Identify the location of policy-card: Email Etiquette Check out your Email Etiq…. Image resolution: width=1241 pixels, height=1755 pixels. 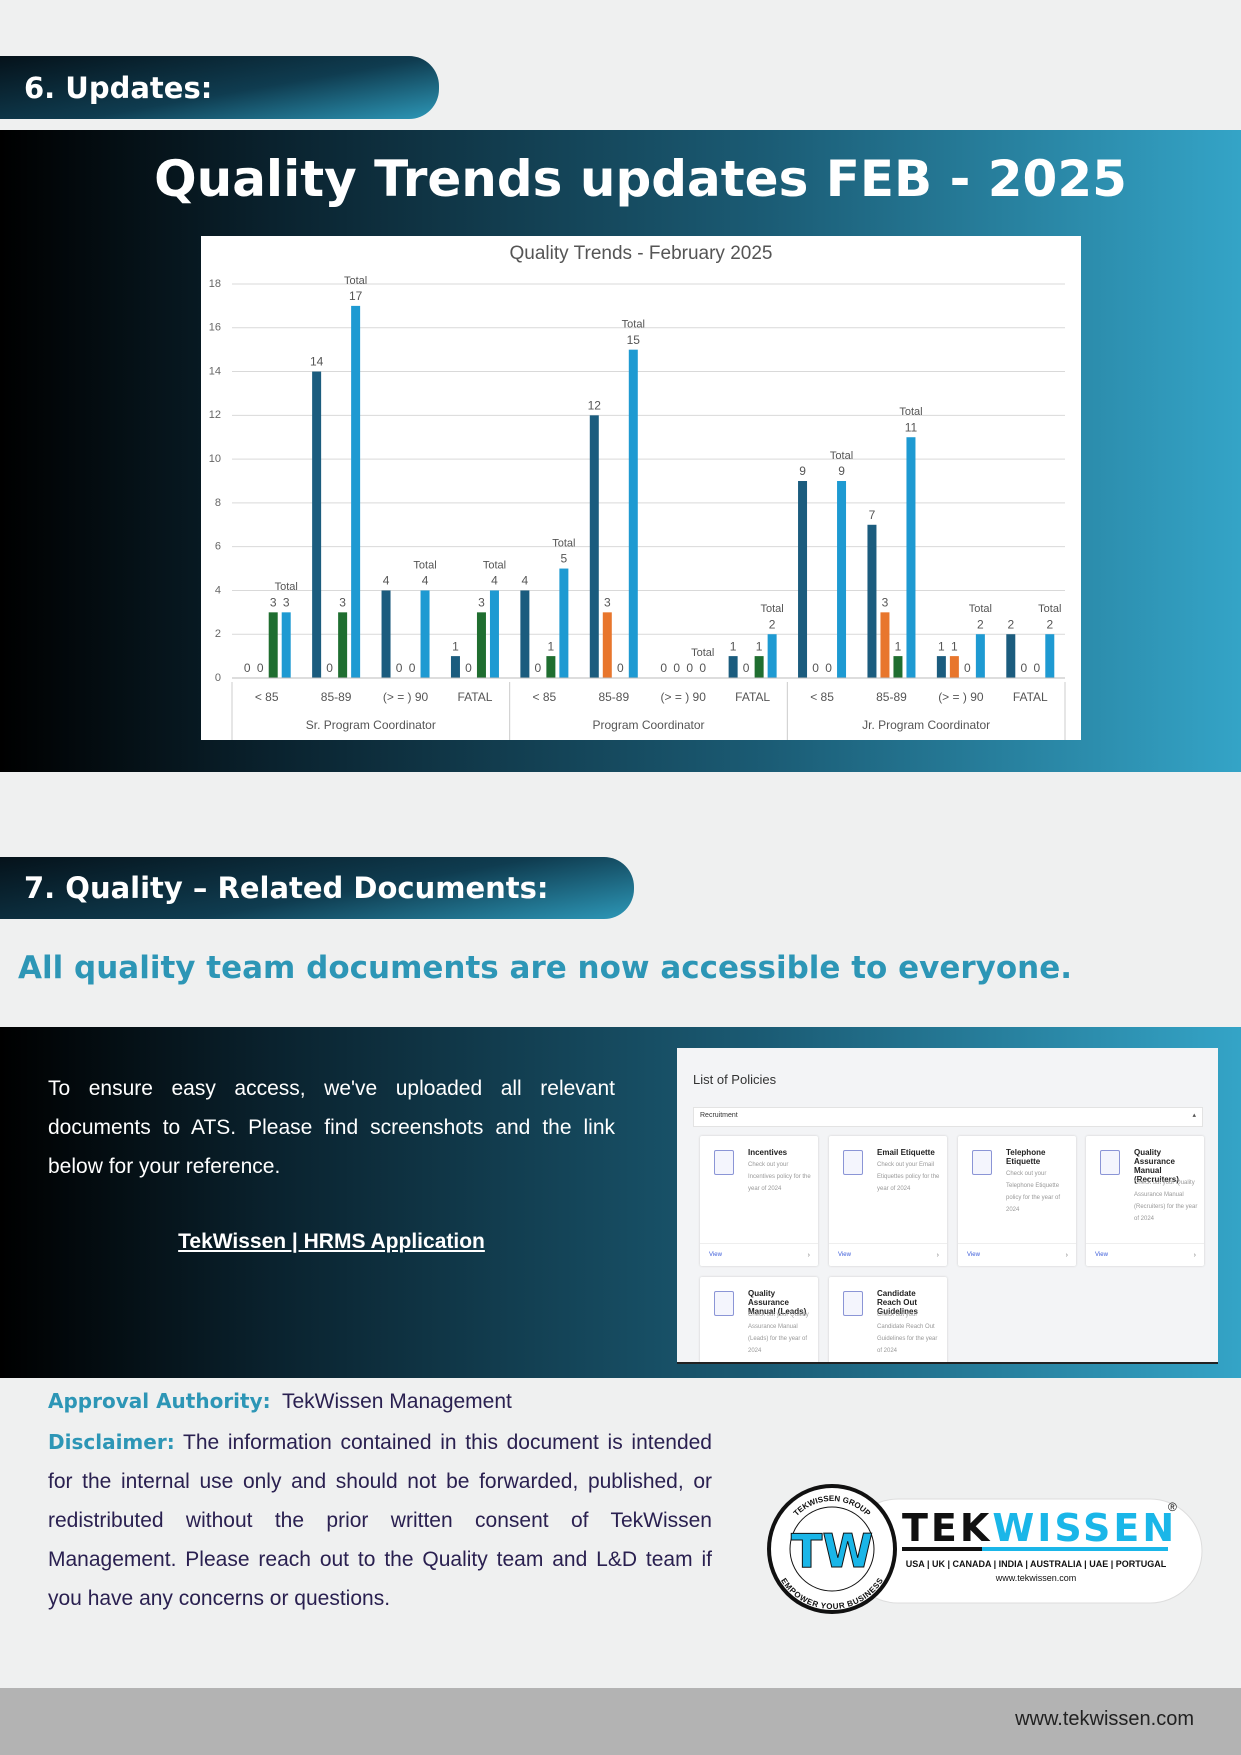
(888, 1201).